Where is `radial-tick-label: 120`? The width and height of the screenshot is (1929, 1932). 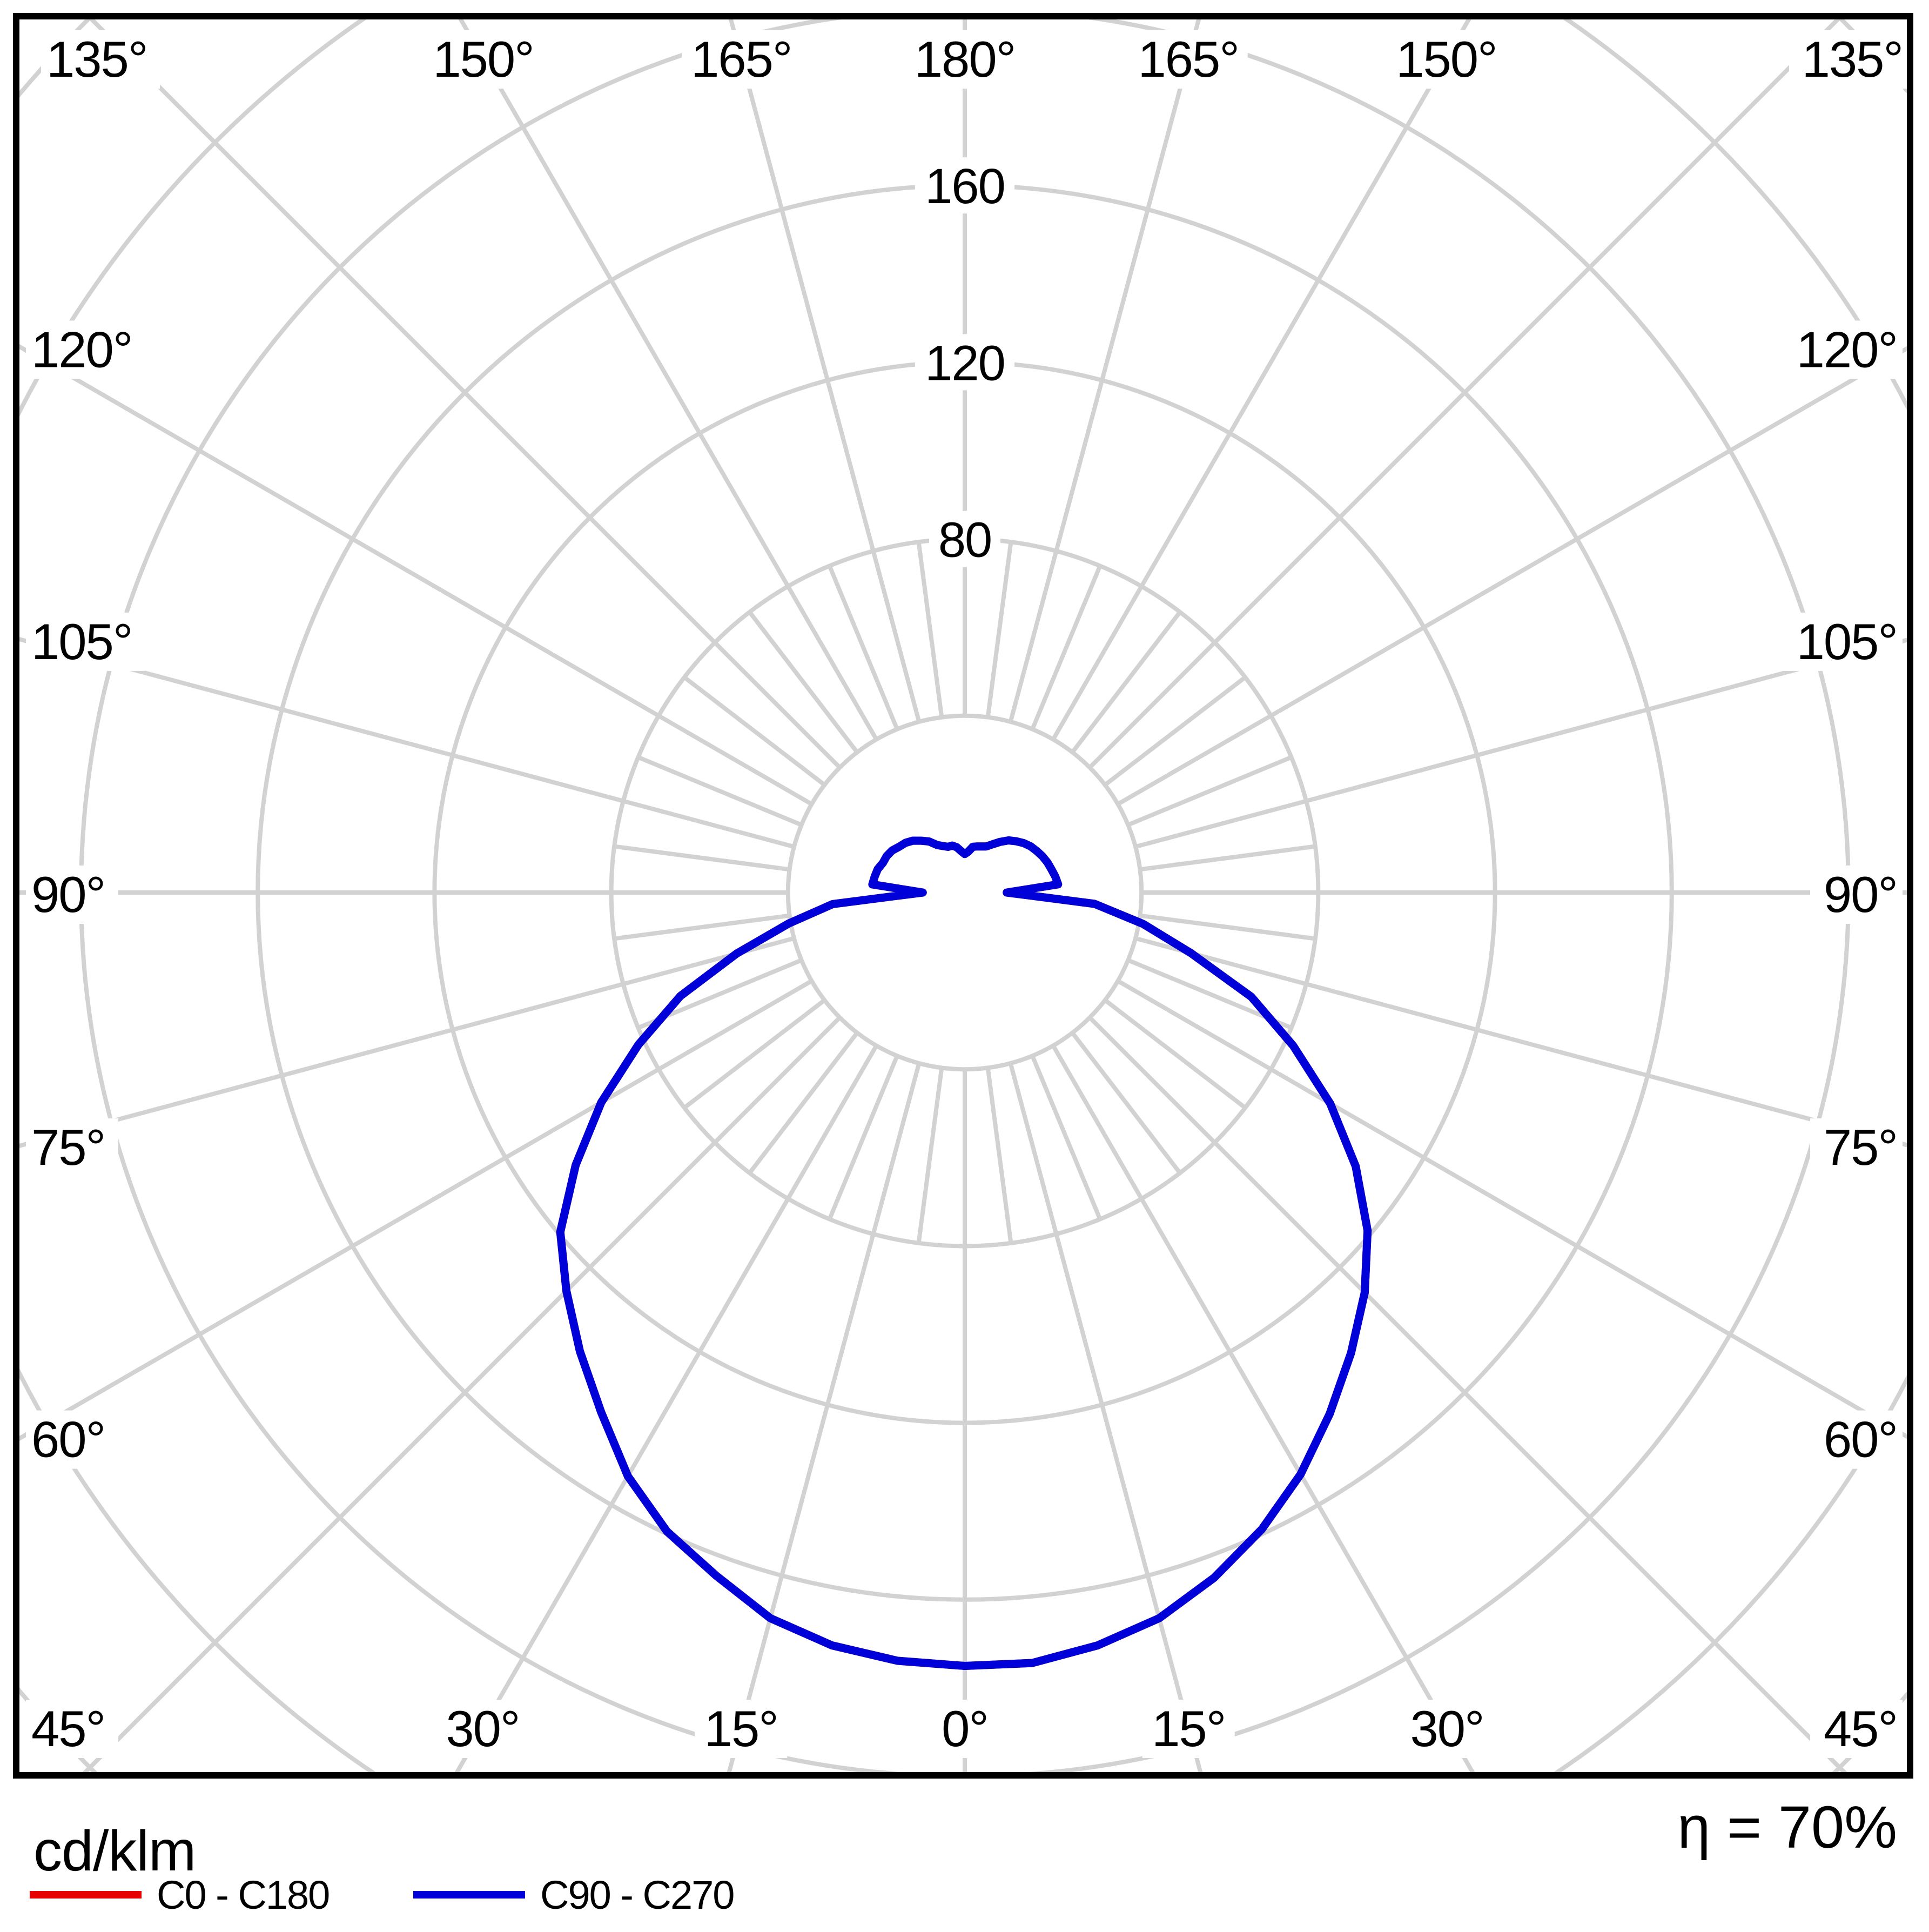
radial-tick-label: 120 is located at coordinates (965, 363).